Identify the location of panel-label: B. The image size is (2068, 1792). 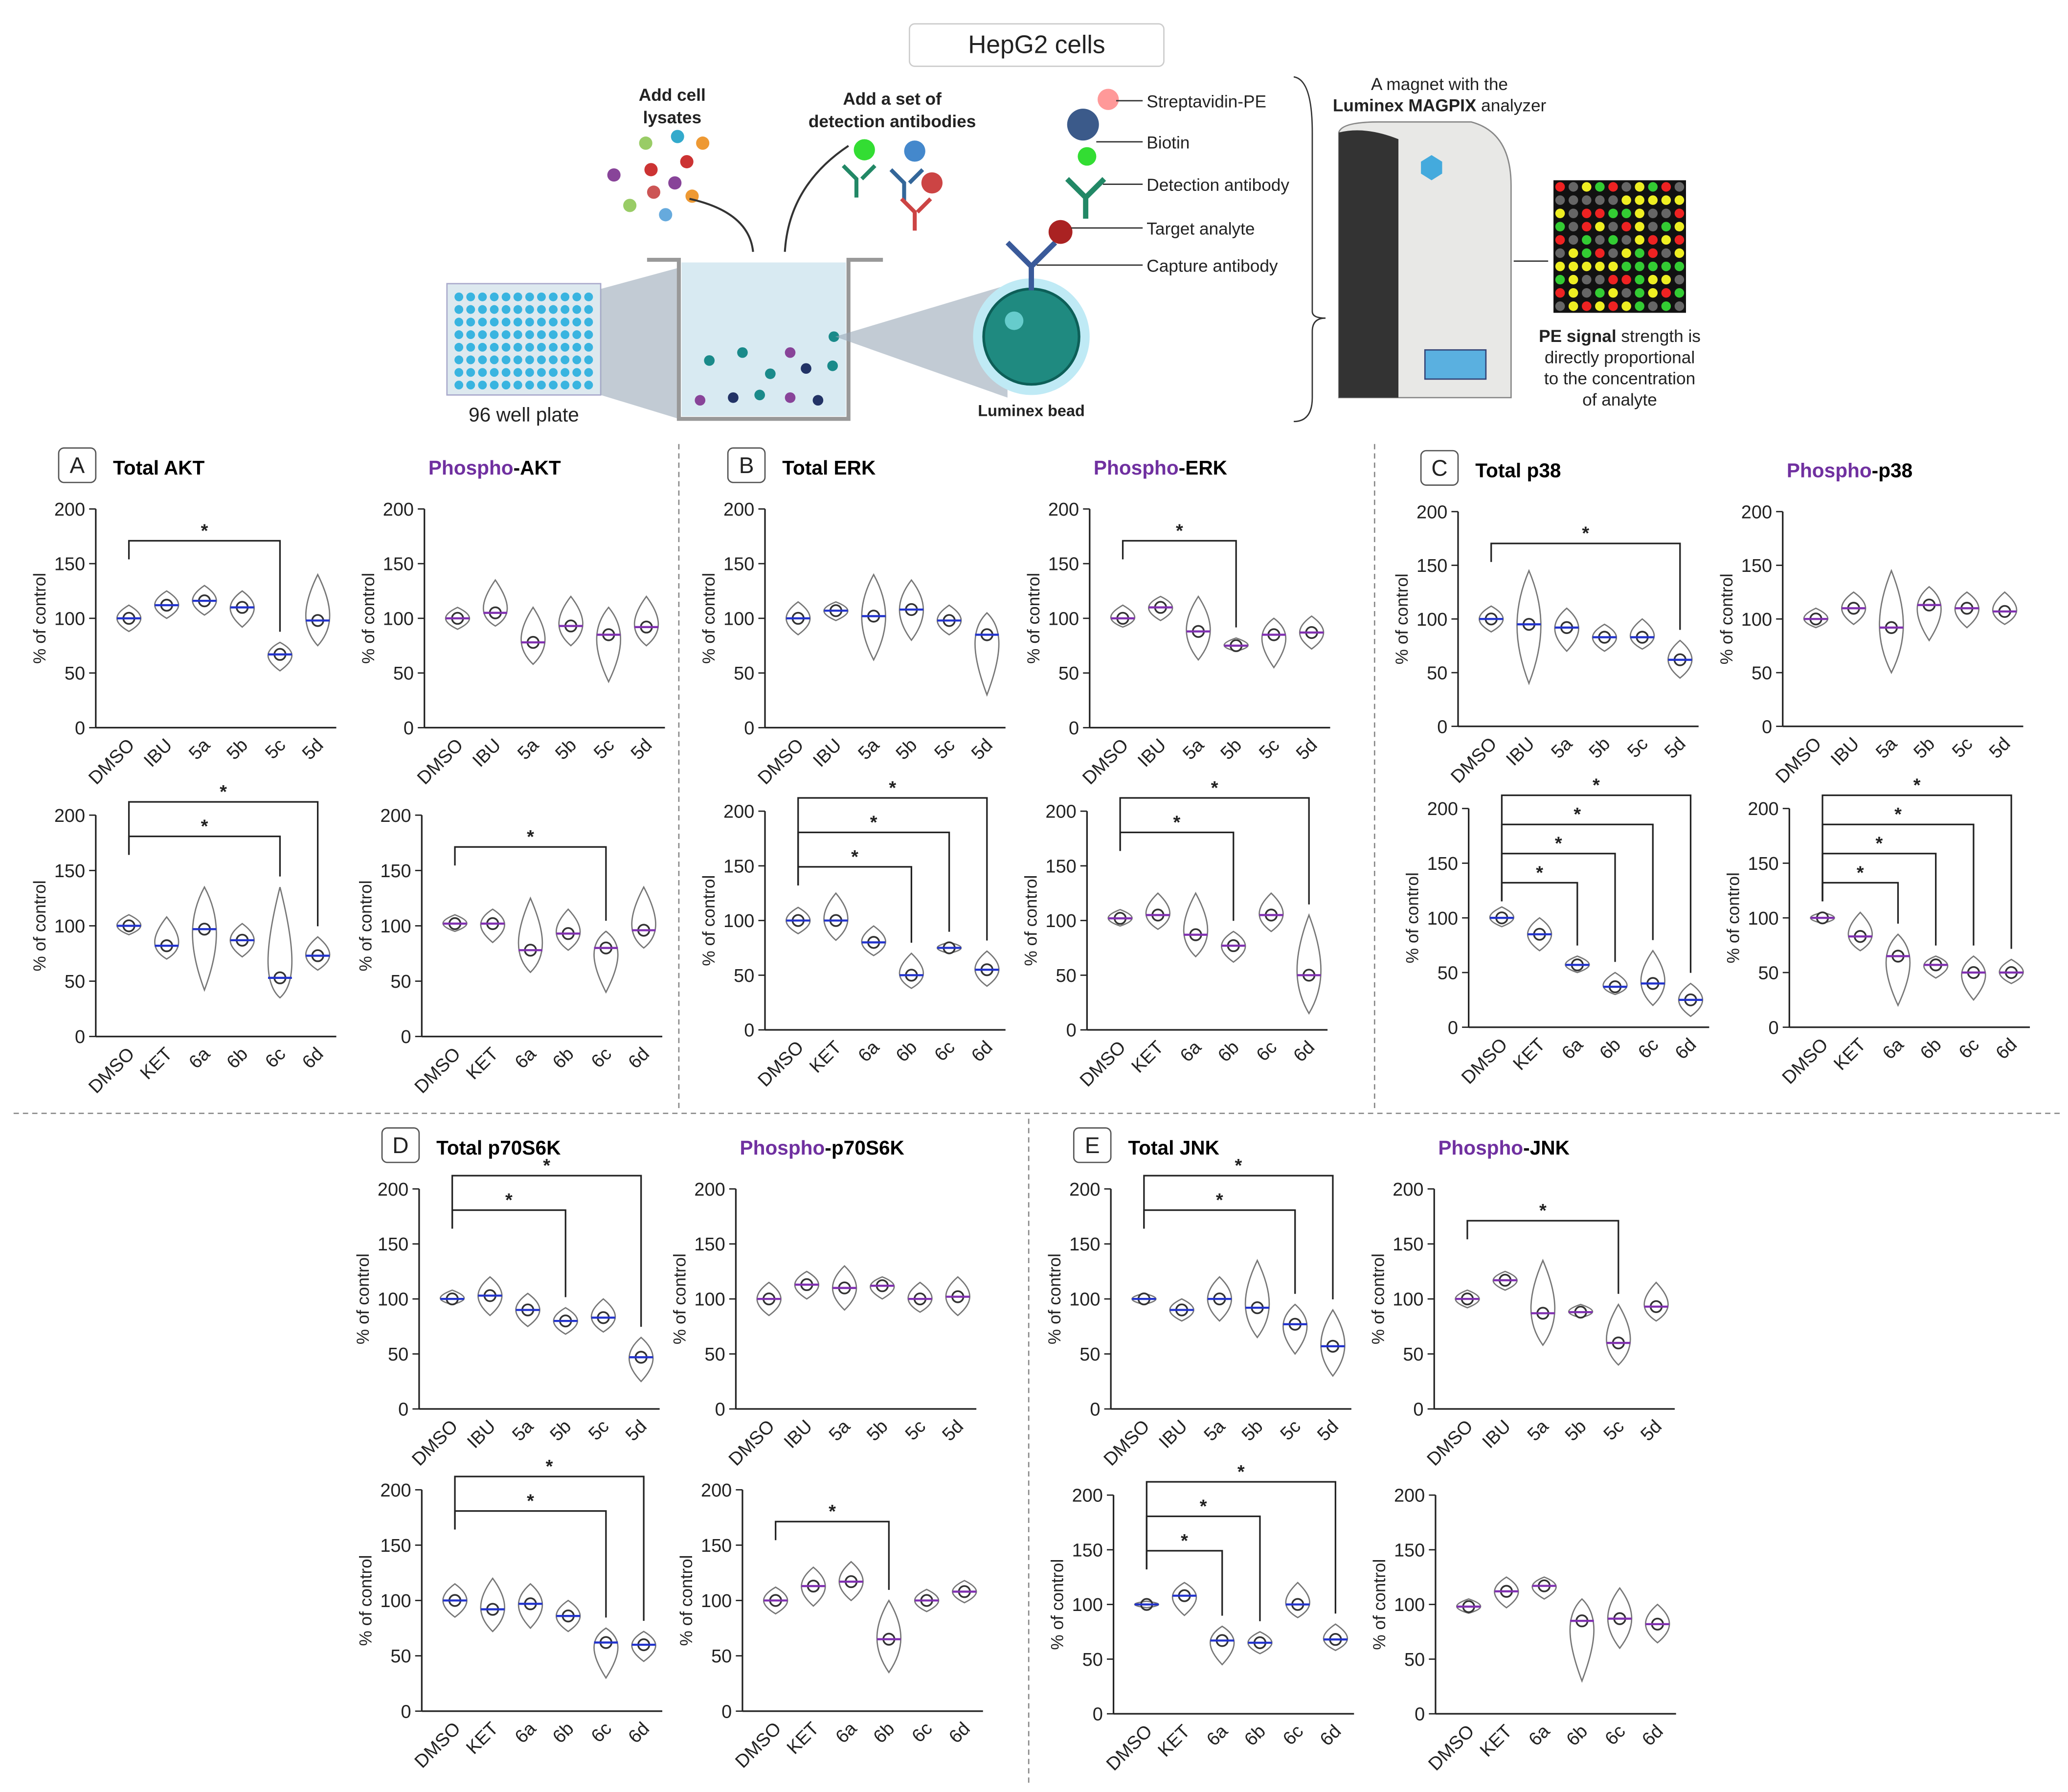
(746, 466).